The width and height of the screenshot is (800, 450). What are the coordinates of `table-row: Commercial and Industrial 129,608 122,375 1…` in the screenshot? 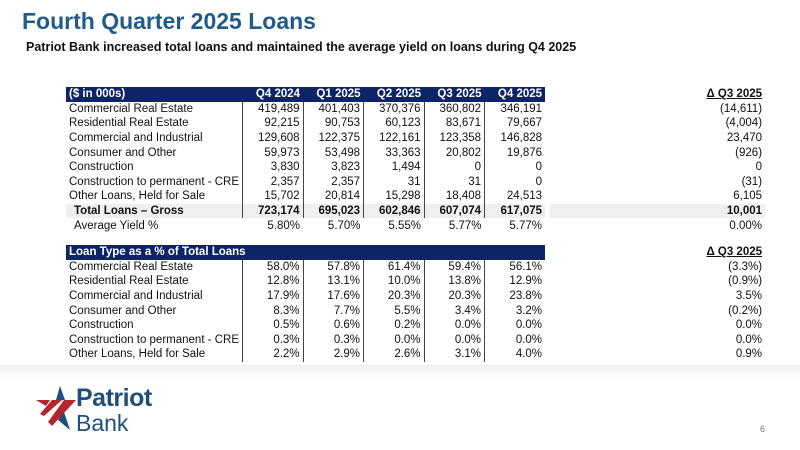 It's located at (415, 138).